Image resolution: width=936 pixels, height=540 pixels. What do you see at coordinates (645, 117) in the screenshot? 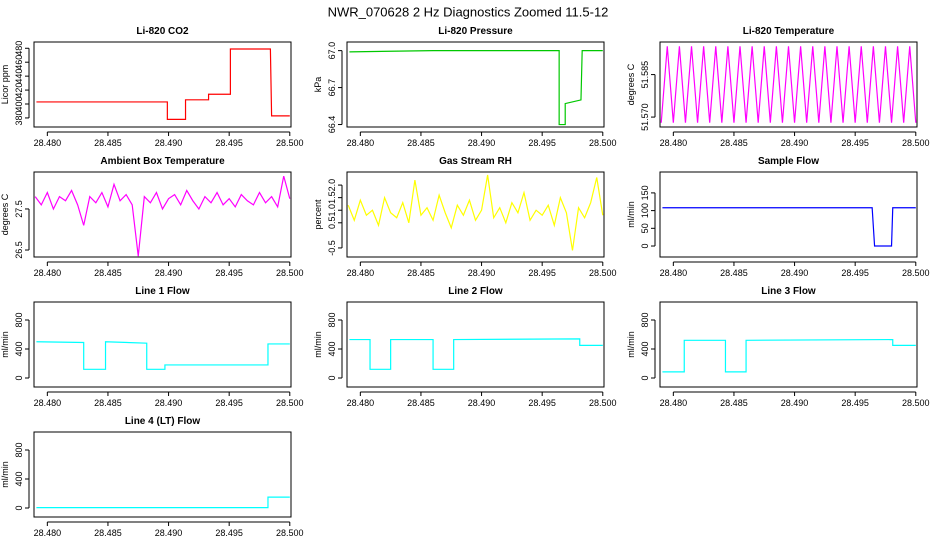
I see `y-tick-label: 51.570` at bounding box center [645, 117].